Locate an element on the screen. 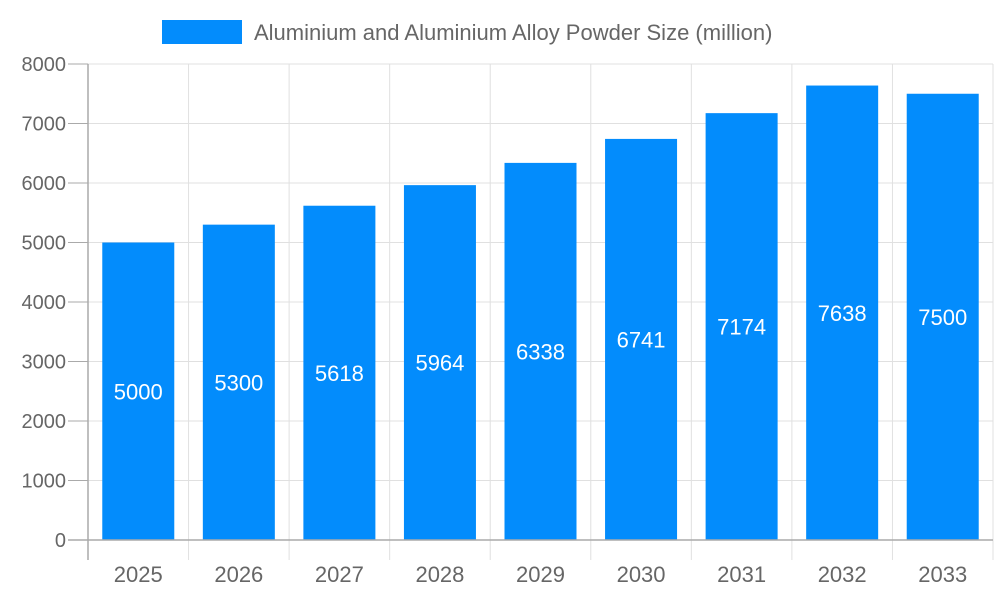 The height and width of the screenshot is (600, 1000). data-label-2030: 6741 is located at coordinates (641, 339).